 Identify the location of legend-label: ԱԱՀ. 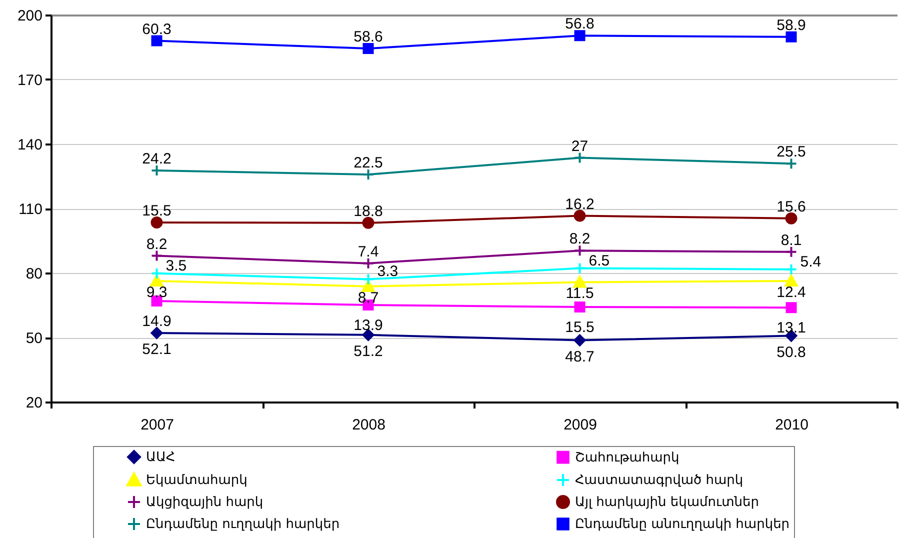
(161, 457).